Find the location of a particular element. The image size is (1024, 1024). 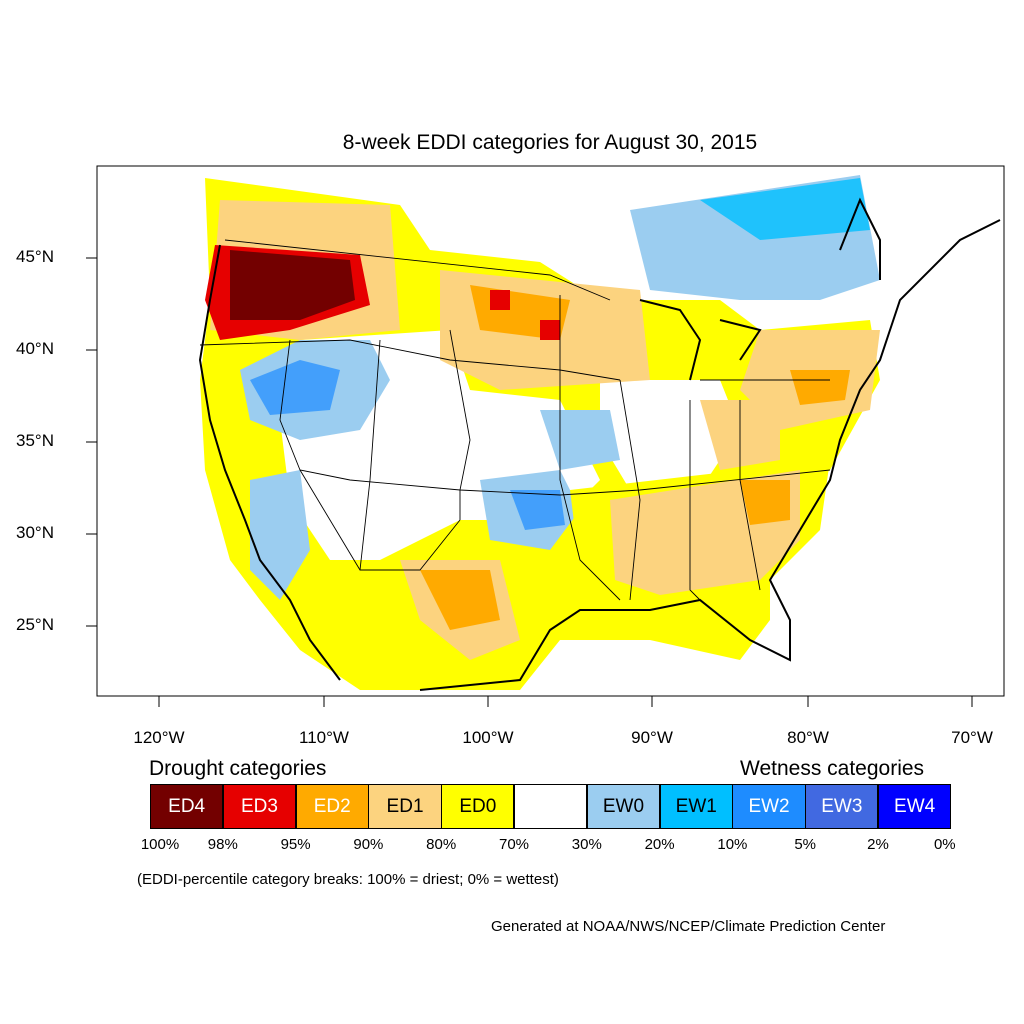

x-tick-label: 80°W is located at coordinates (808, 737).